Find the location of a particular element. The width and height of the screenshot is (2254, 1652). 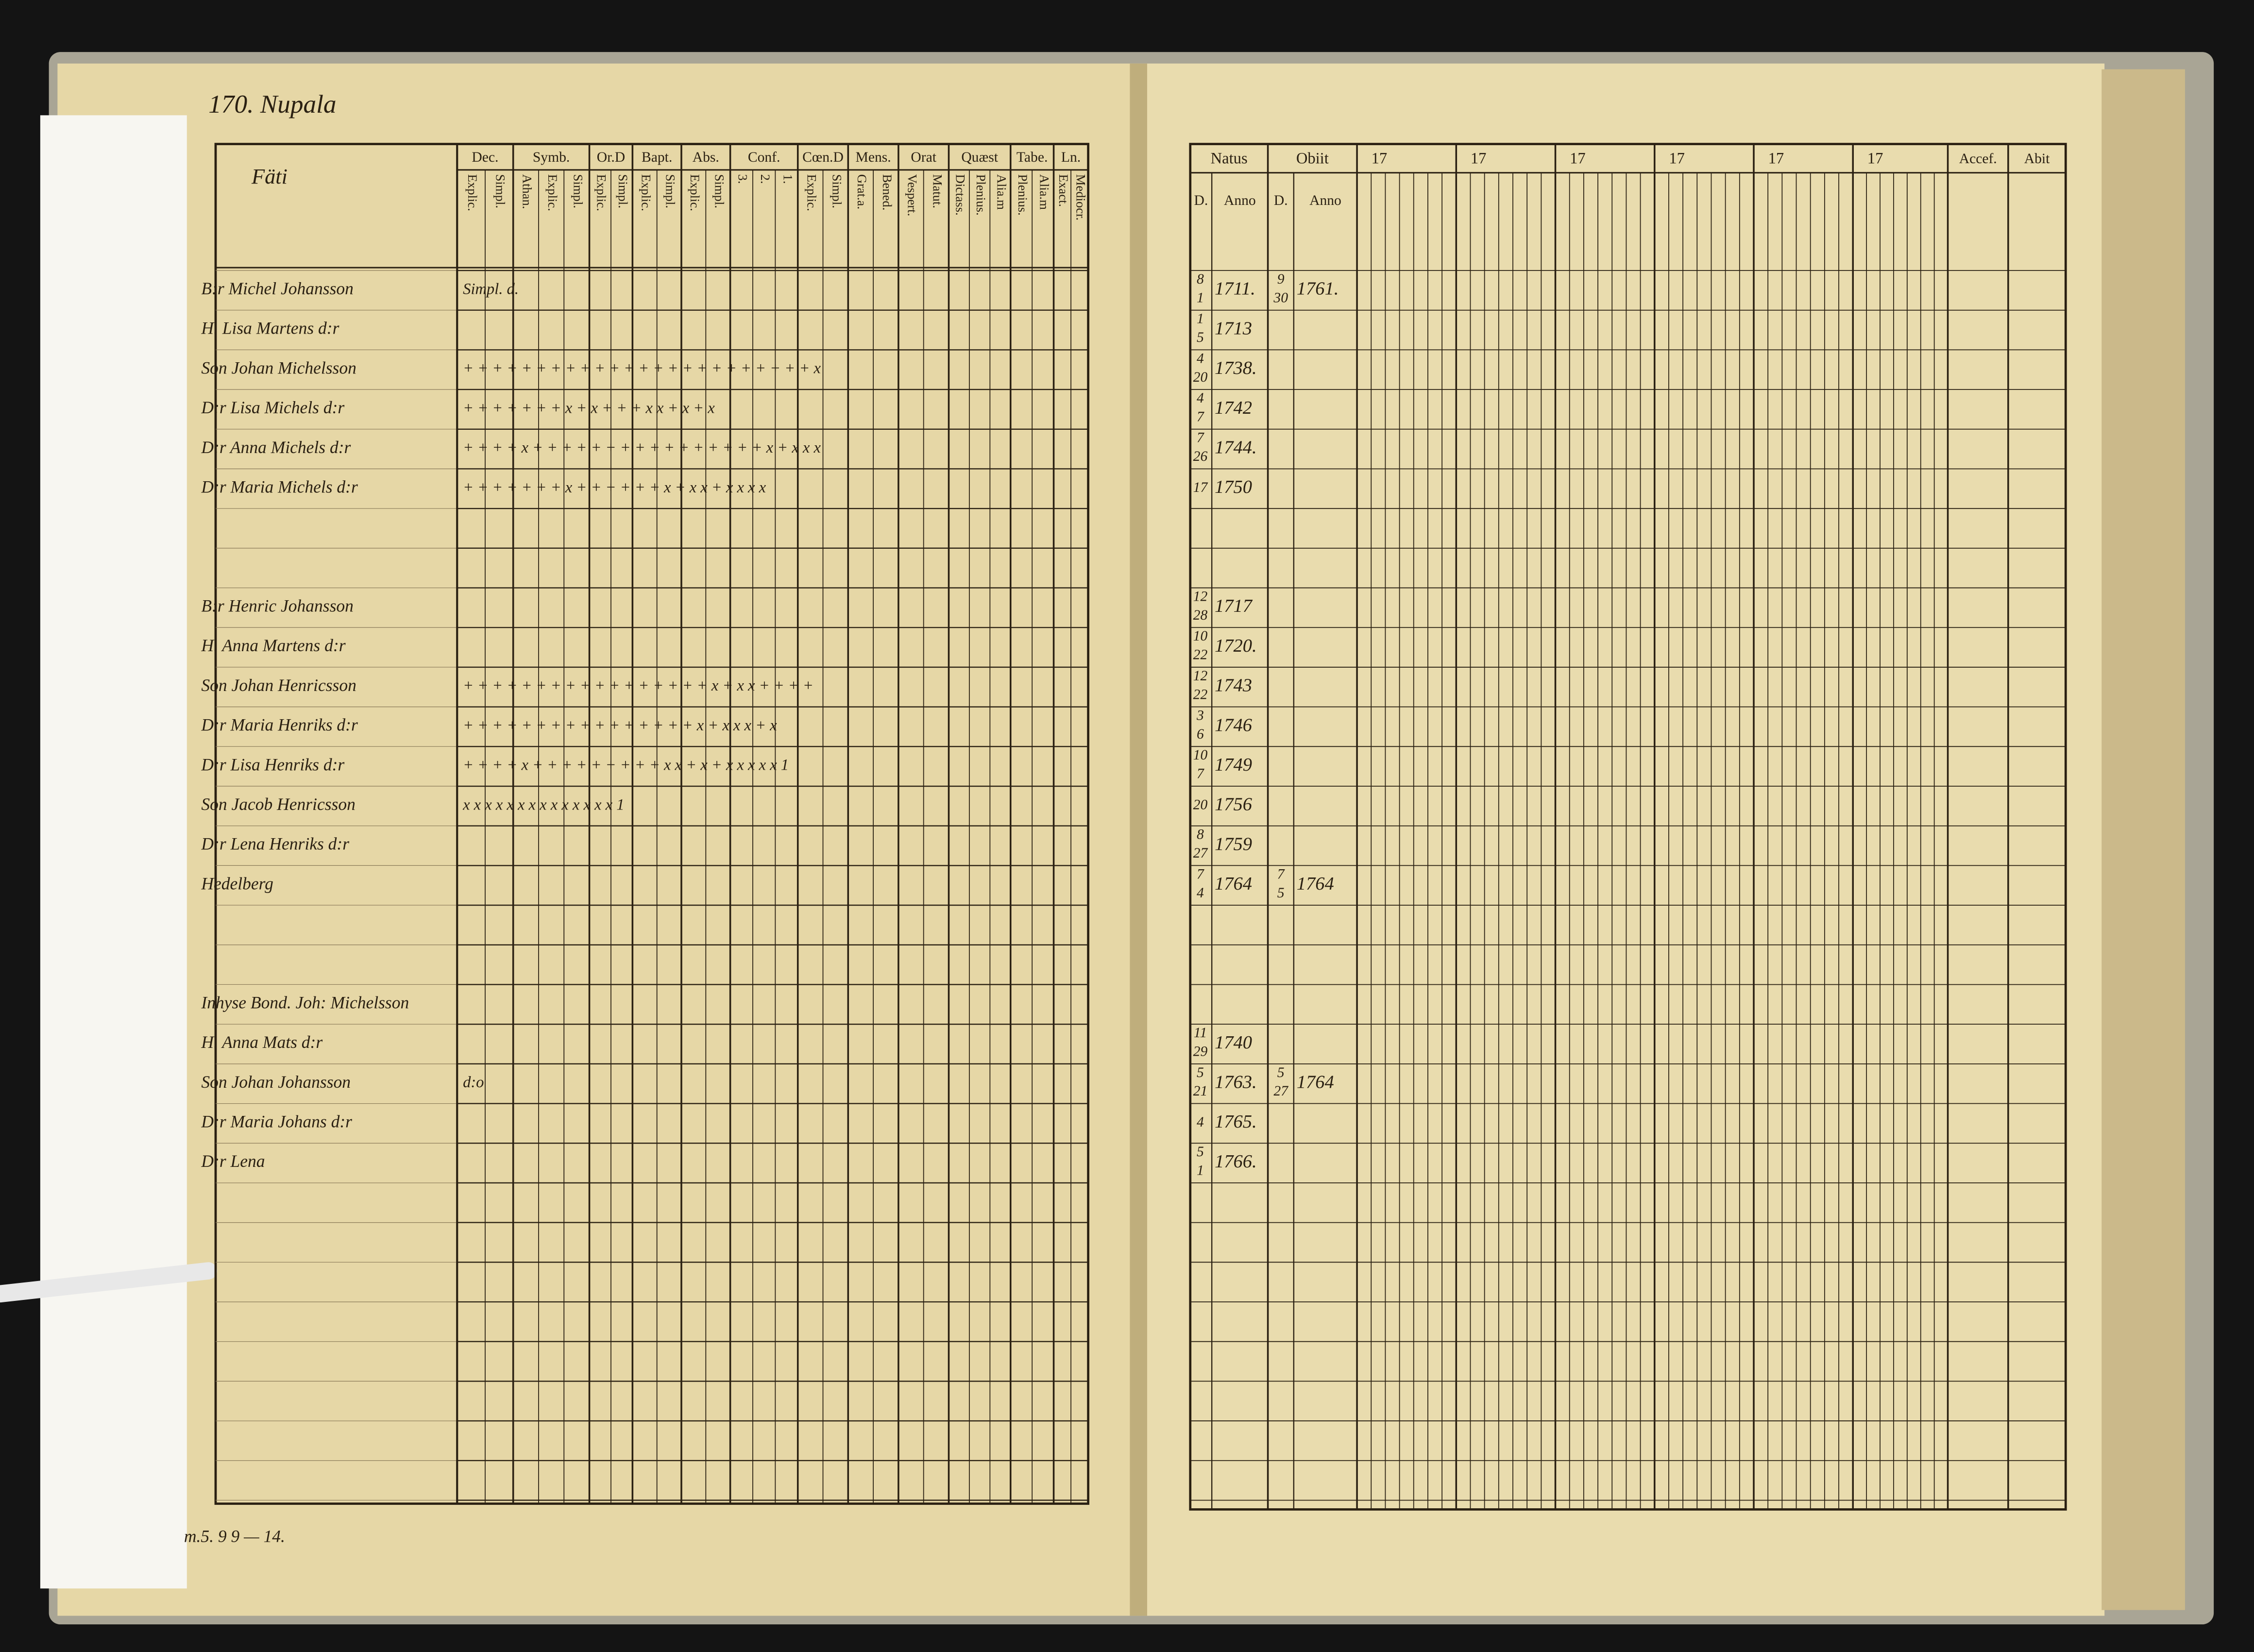

year: 1749 is located at coordinates (1233, 765).